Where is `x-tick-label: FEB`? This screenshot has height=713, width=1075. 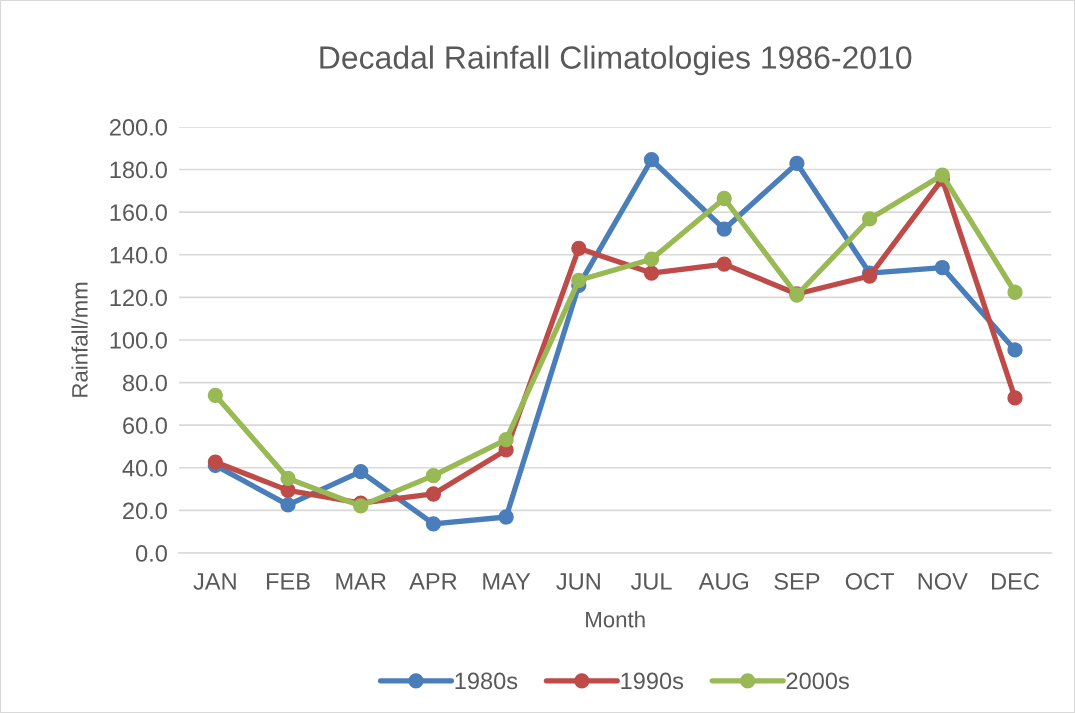 x-tick-label: FEB is located at coordinates (288, 581).